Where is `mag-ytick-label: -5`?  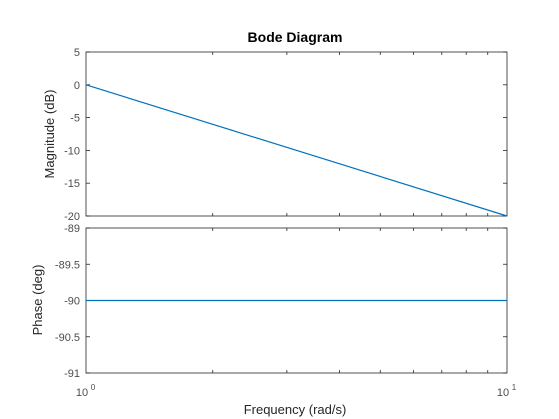 mag-ytick-label: -5 is located at coordinates (75, 119).